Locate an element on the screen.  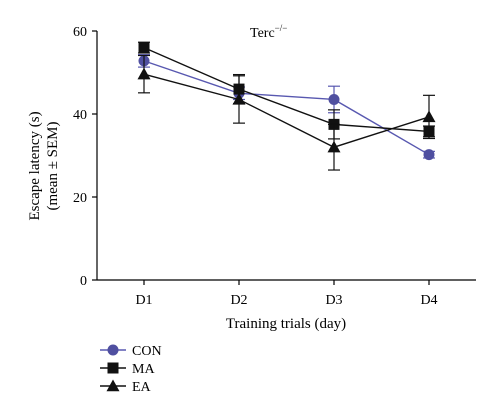
legend-item-ma: MA is located at coordinates (127, 369).